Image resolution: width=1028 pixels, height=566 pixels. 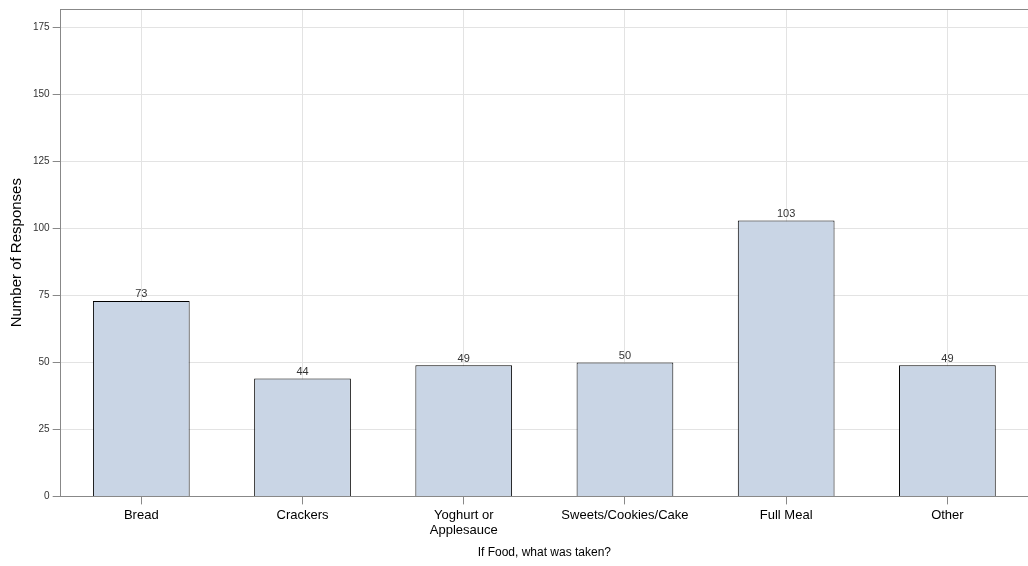 I want to click on y-tick-label: 75, so click(x=44, y=295).